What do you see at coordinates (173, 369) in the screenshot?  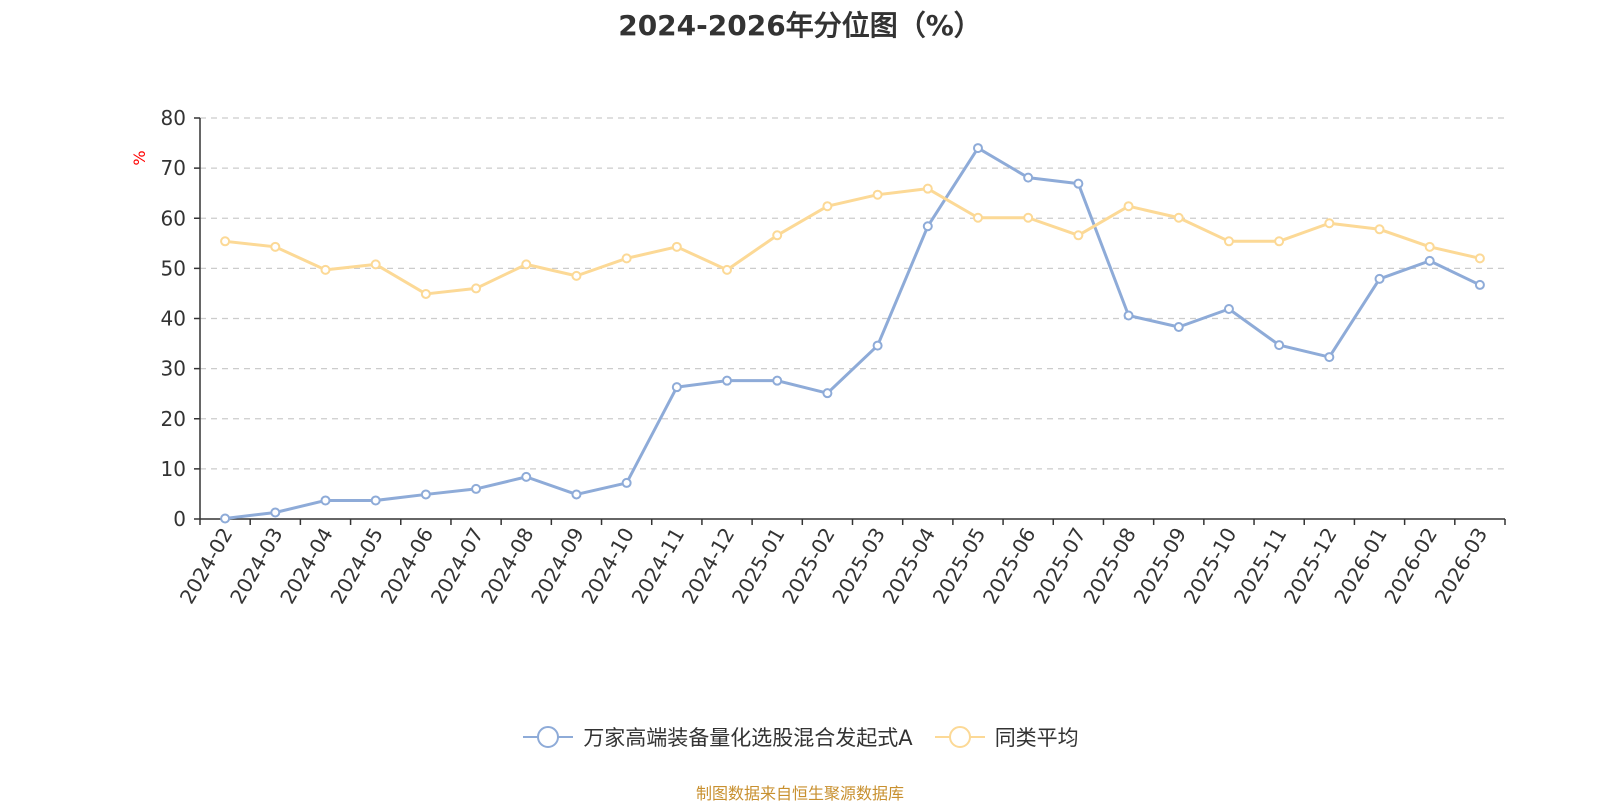 I see `y-tick-label: 30` at bounding box center [173, 369].